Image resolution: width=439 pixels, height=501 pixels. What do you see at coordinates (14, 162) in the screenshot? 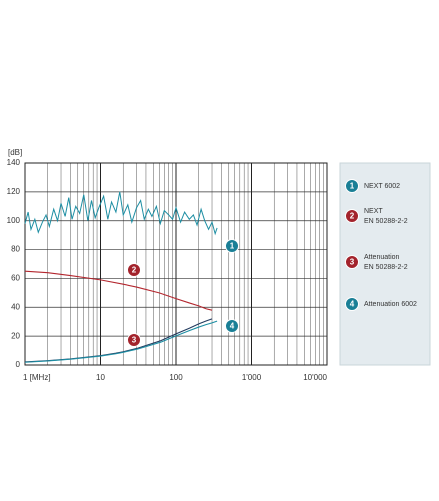
I see `y-tick-label: 140` at bounding box center [14, 162].